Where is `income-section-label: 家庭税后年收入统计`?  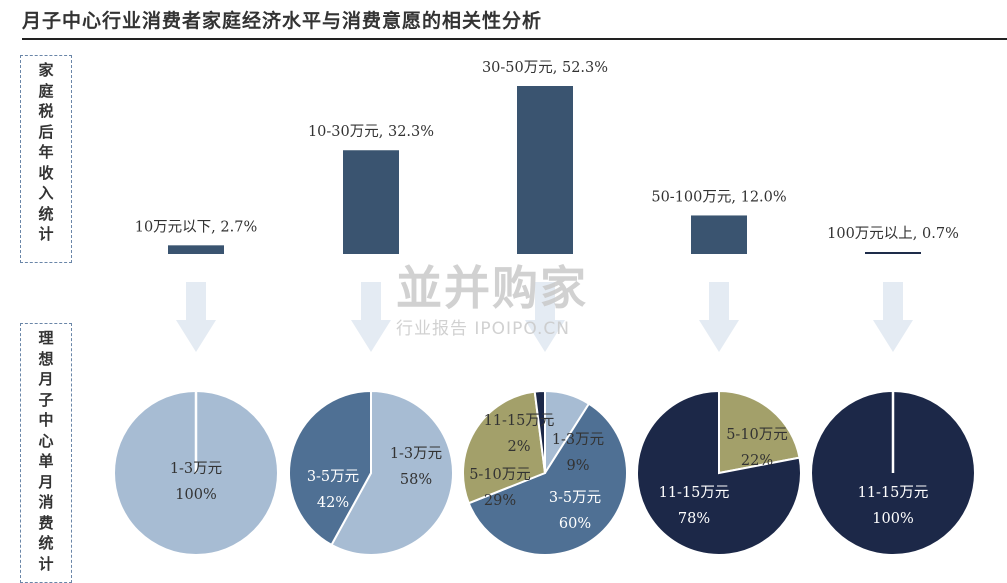 income-section-label: 家庭税后年收入统计 is located at coordinates (46, 159).